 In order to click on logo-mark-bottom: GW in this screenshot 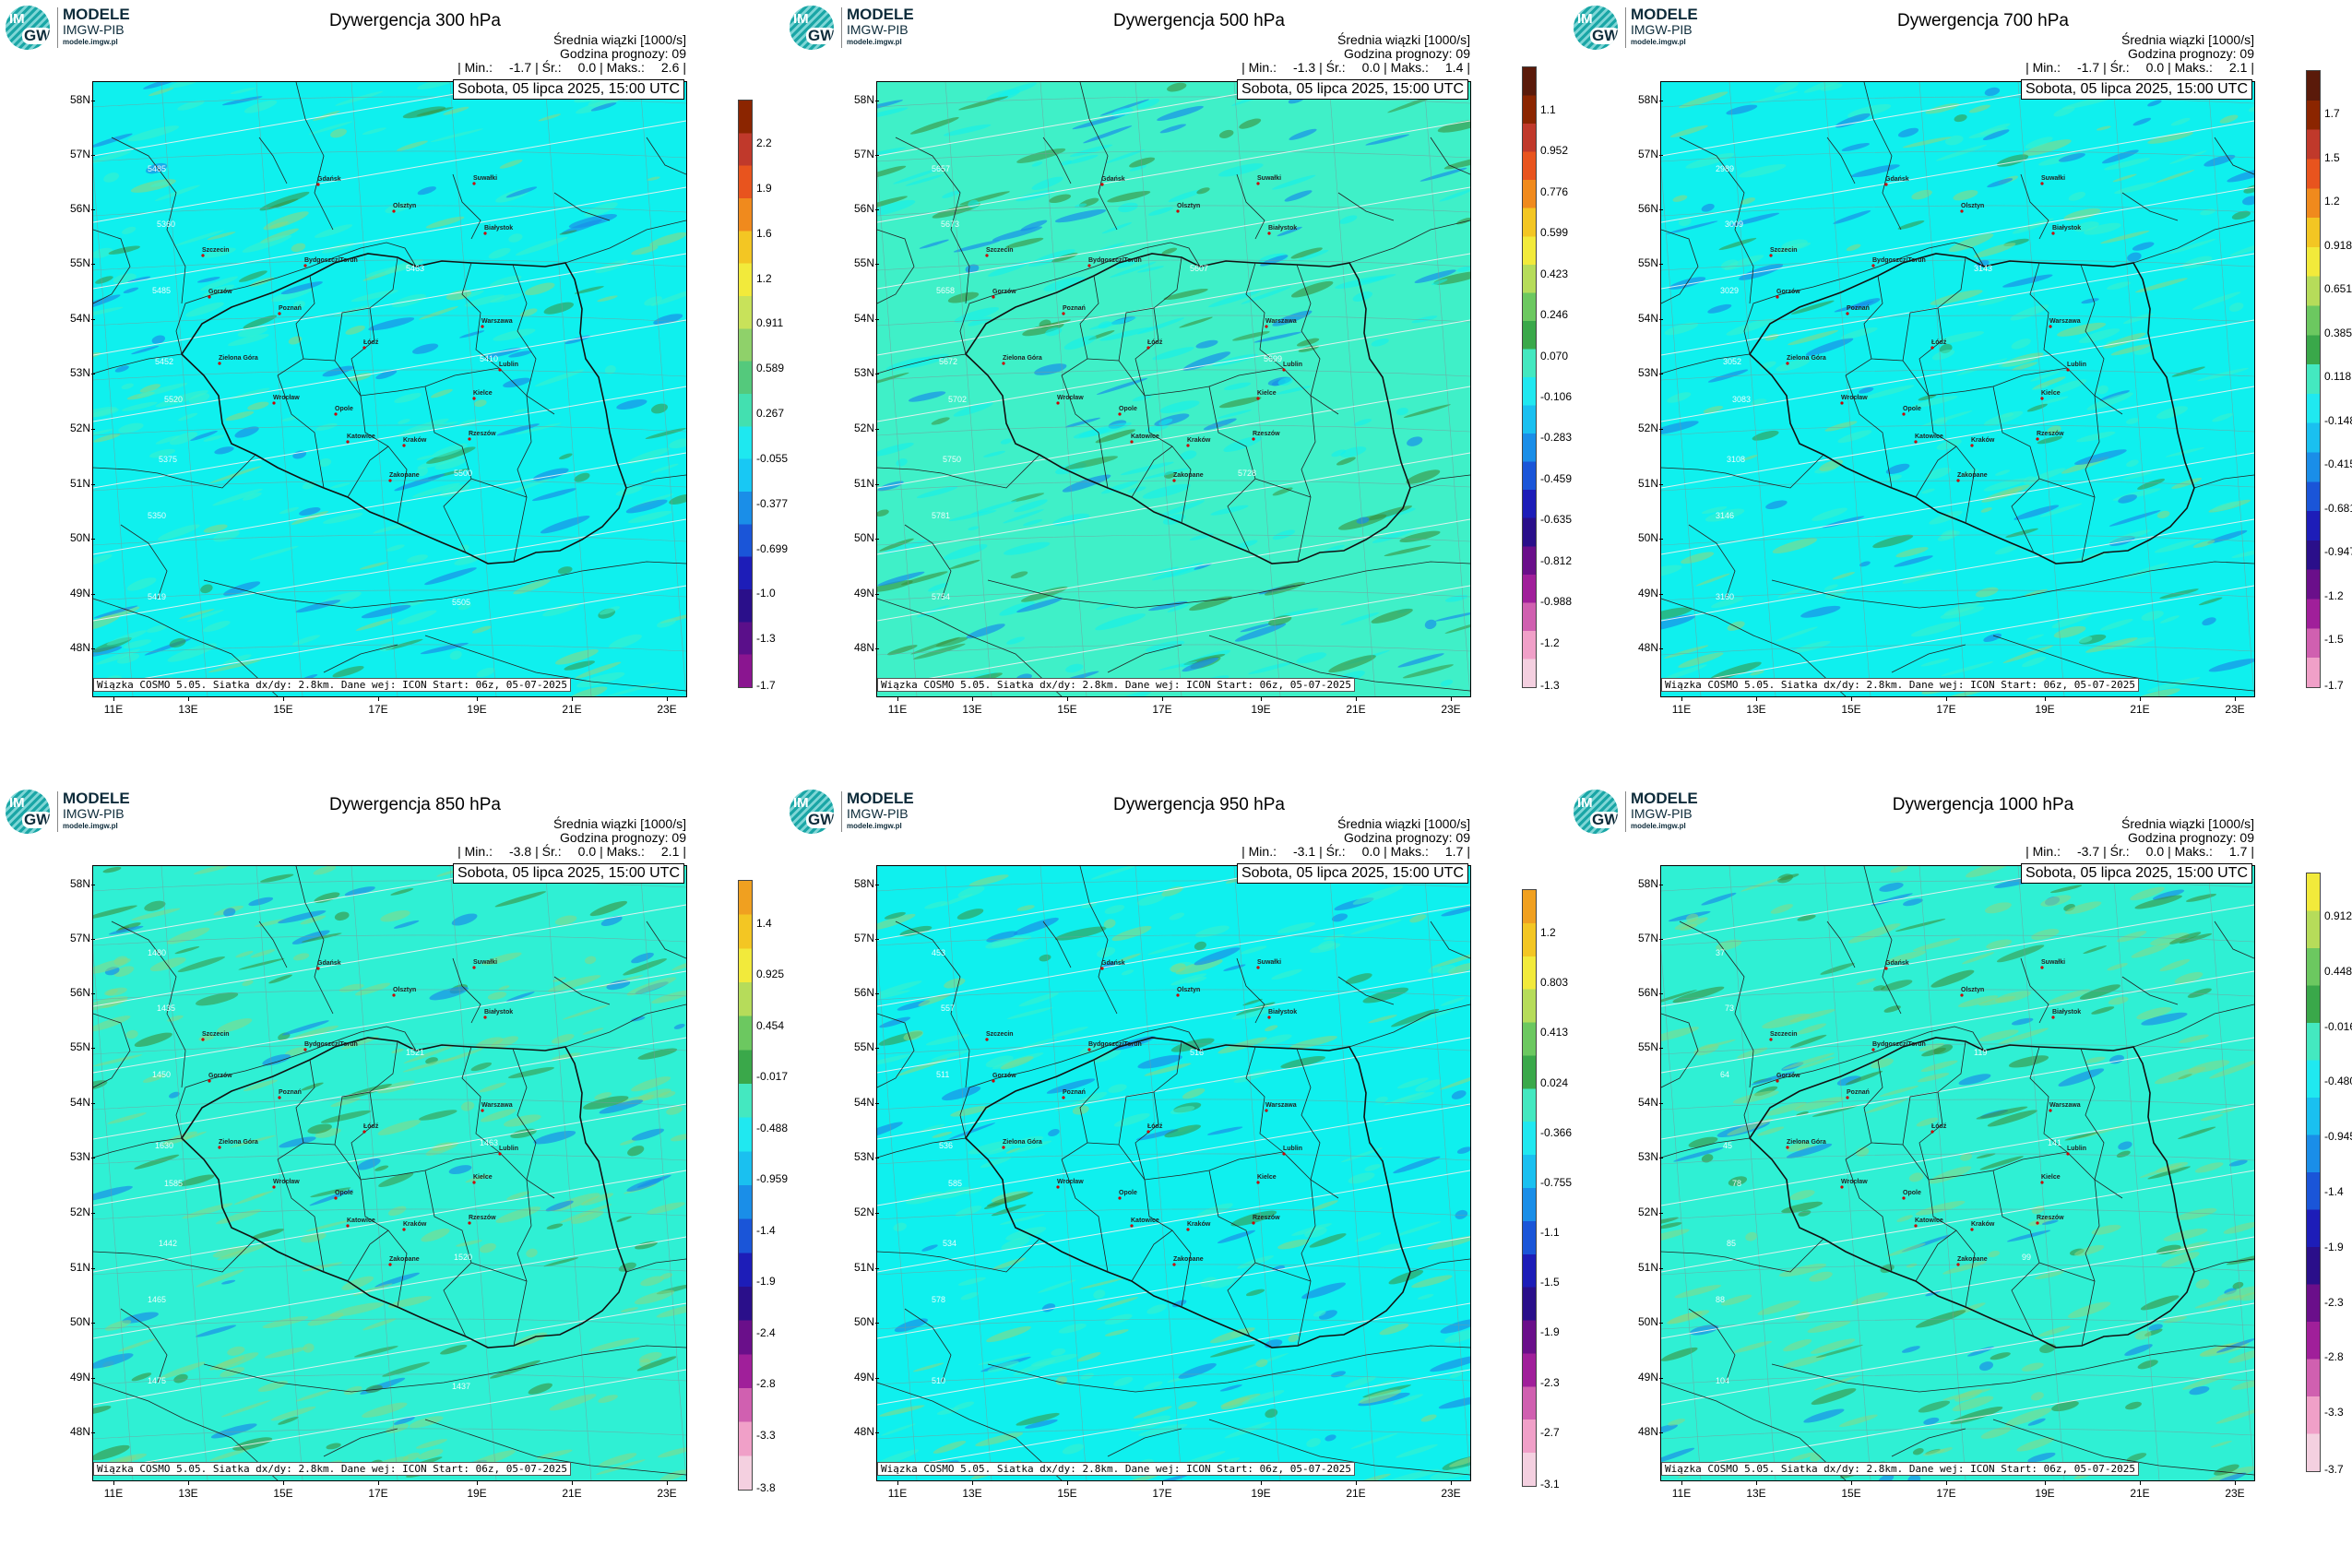, I will do `click(36, 820)`.